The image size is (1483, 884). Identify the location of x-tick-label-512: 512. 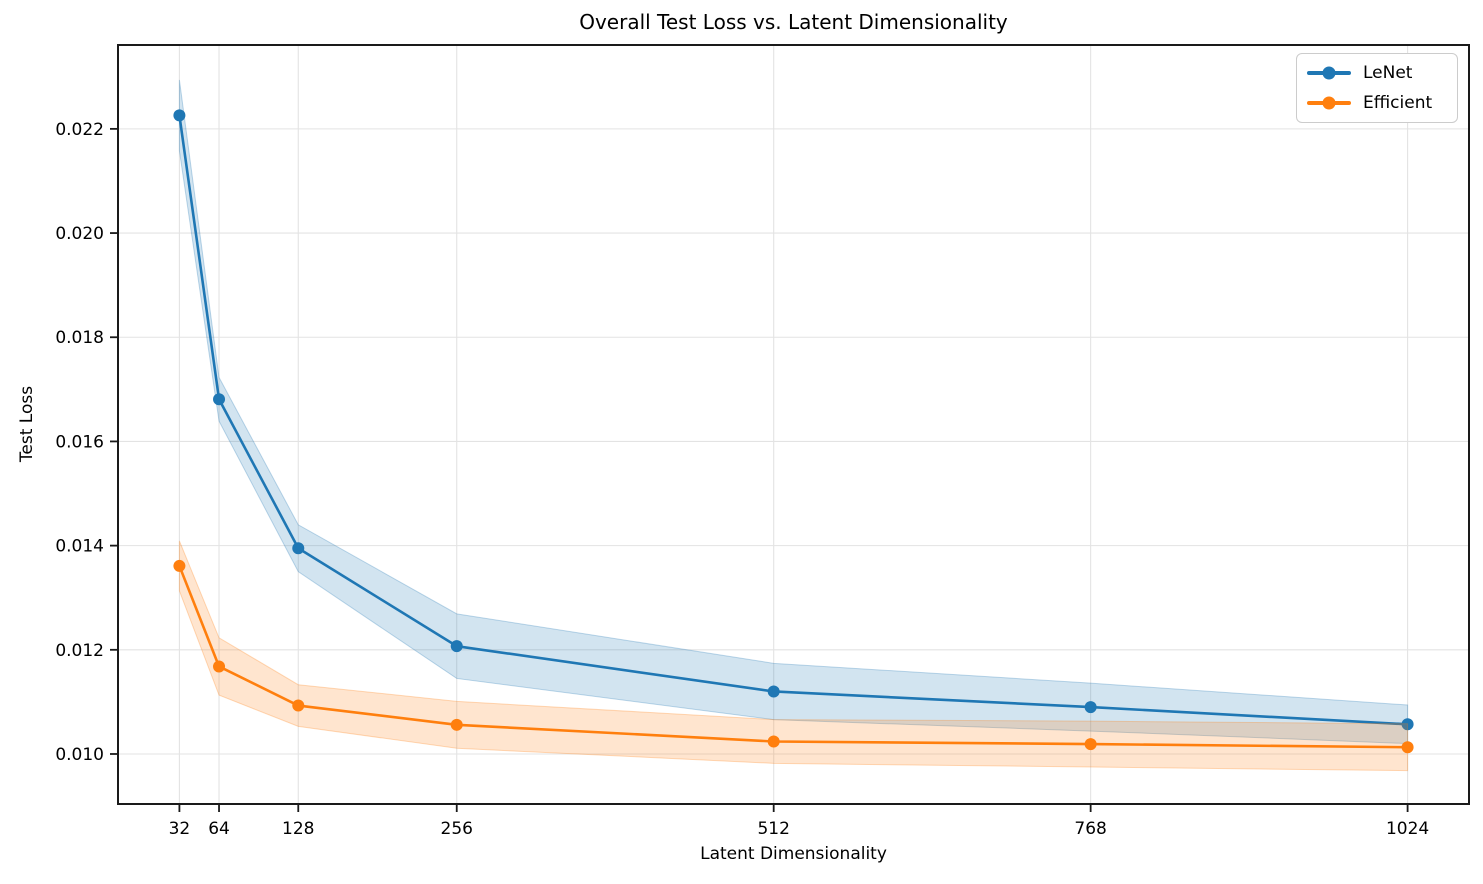
(773, 829).